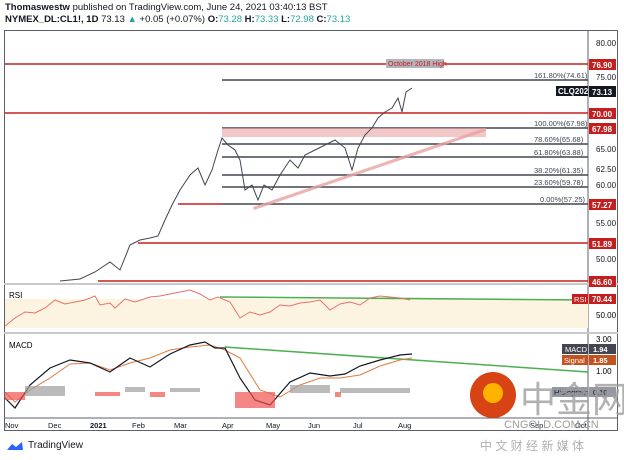  I want to click on rsi-tag: RSI, so click(580, 299).